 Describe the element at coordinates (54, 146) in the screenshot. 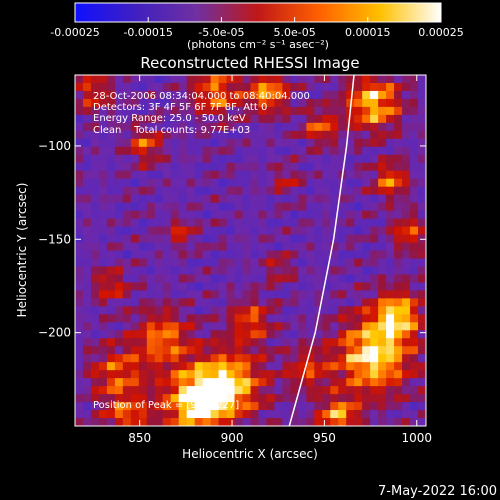

I see `y-tick-label: −100` at that location.